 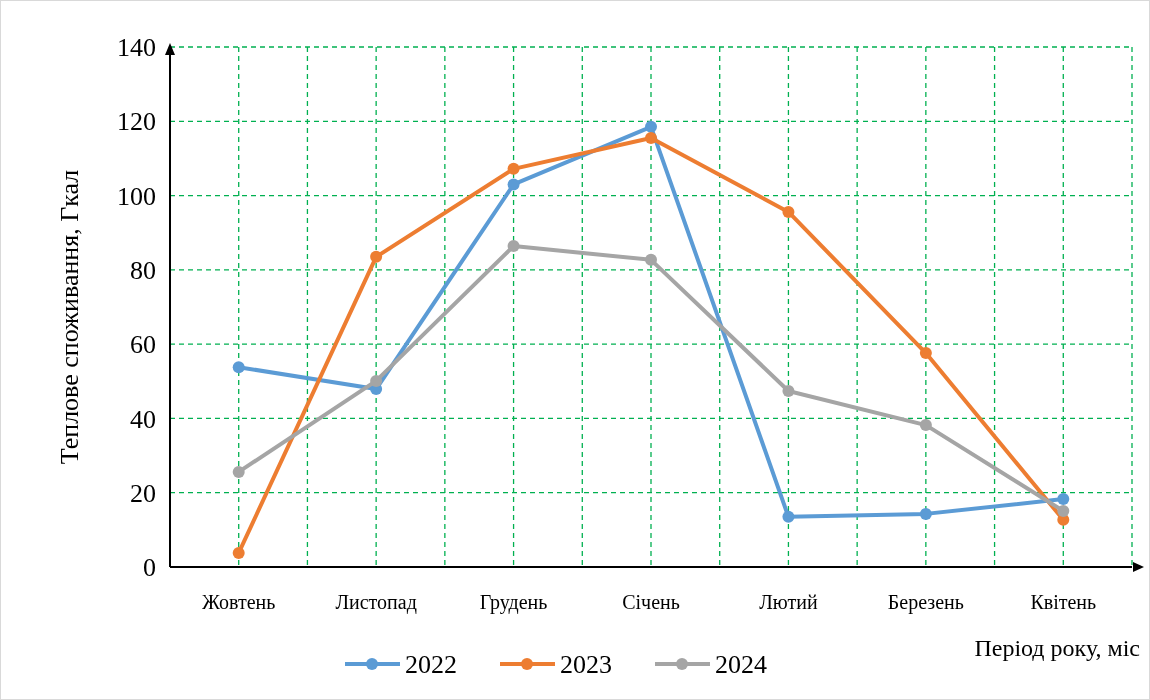 What do you see at coordinates (136, 196) in the screenshot?
I see `y-tick-label: 100` at bounding box center [136, 196].